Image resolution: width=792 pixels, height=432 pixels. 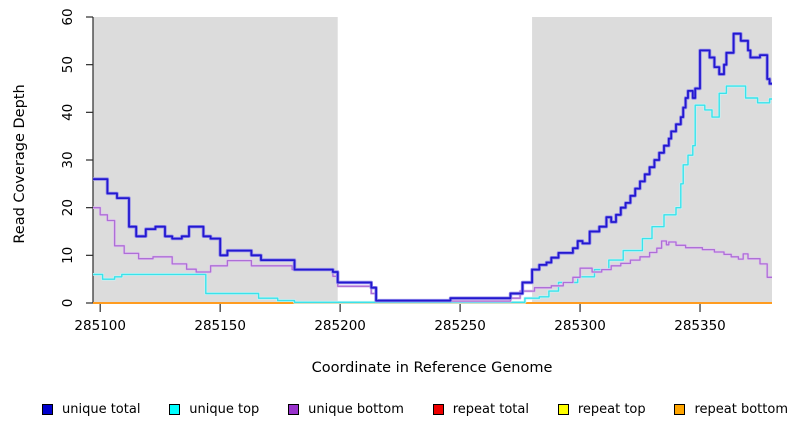 What do you see at coordinates (100, 326) in the screenshot?
I see `x-tick-label: 285100` at bounding box center [100, 326].